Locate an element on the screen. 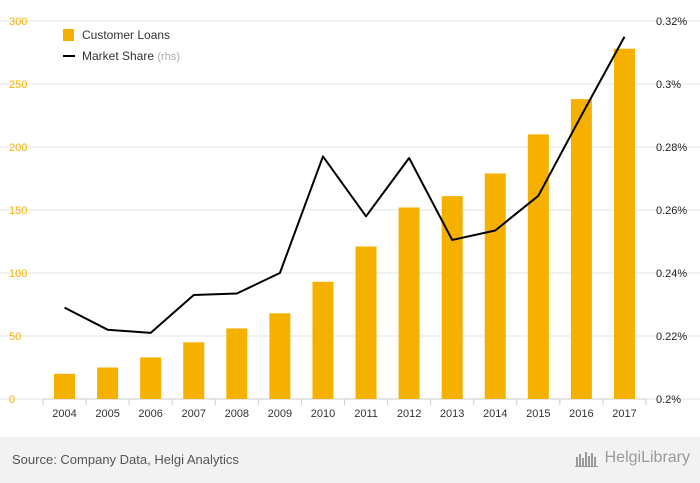  x-tick-label: 2011 is located at coordinates (366, 414).